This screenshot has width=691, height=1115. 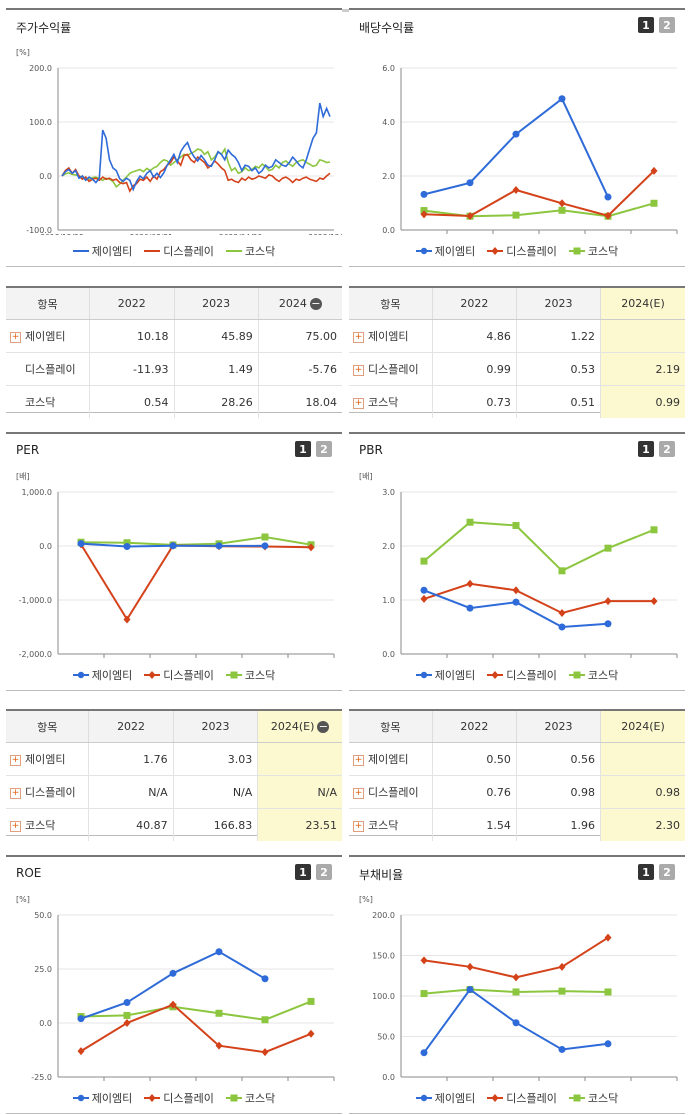 What do you see at coordinates (240, 234) in the screenshot?
I see `x-tick-label: 2022/04/29` at bounding box center [240, 234].